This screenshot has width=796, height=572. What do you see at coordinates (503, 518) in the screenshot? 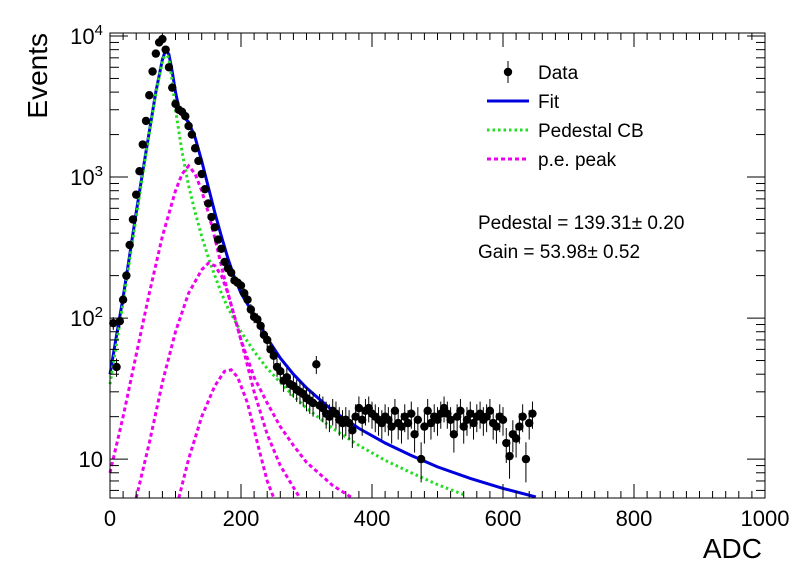
I see `x-tick-label: 600` at bounding box center [503, 518].